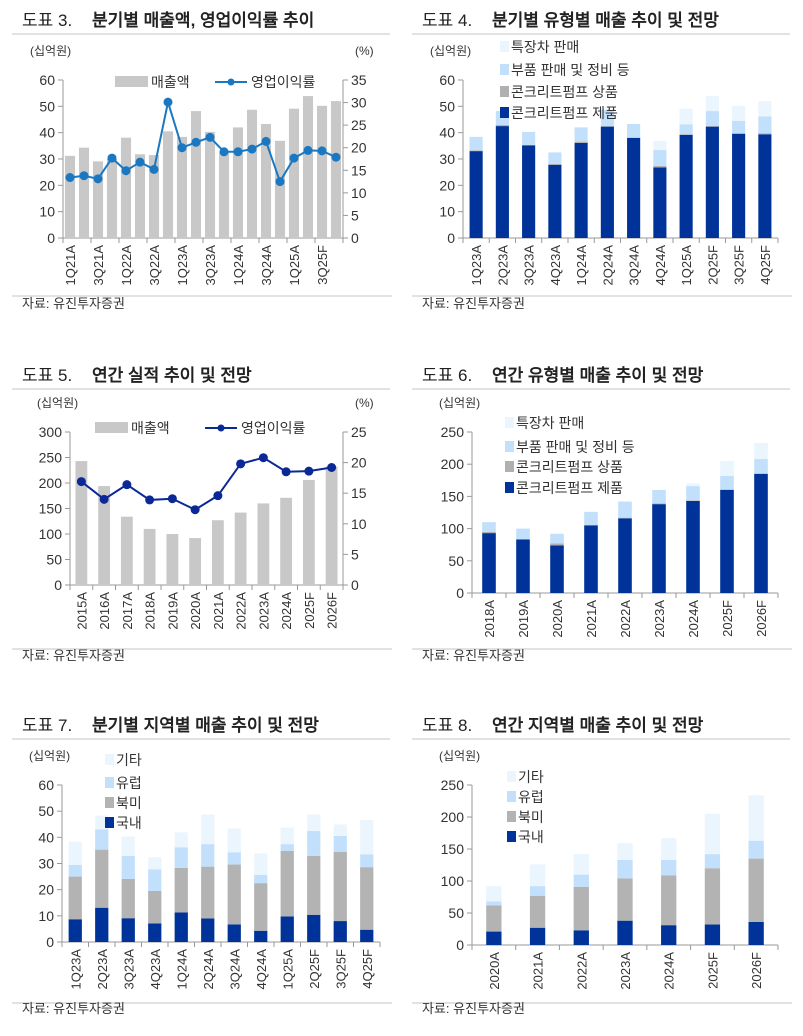 This screenshot has width=803, height=1036. I want to click on y-axis-unit: (십억원), so click(50, 51).